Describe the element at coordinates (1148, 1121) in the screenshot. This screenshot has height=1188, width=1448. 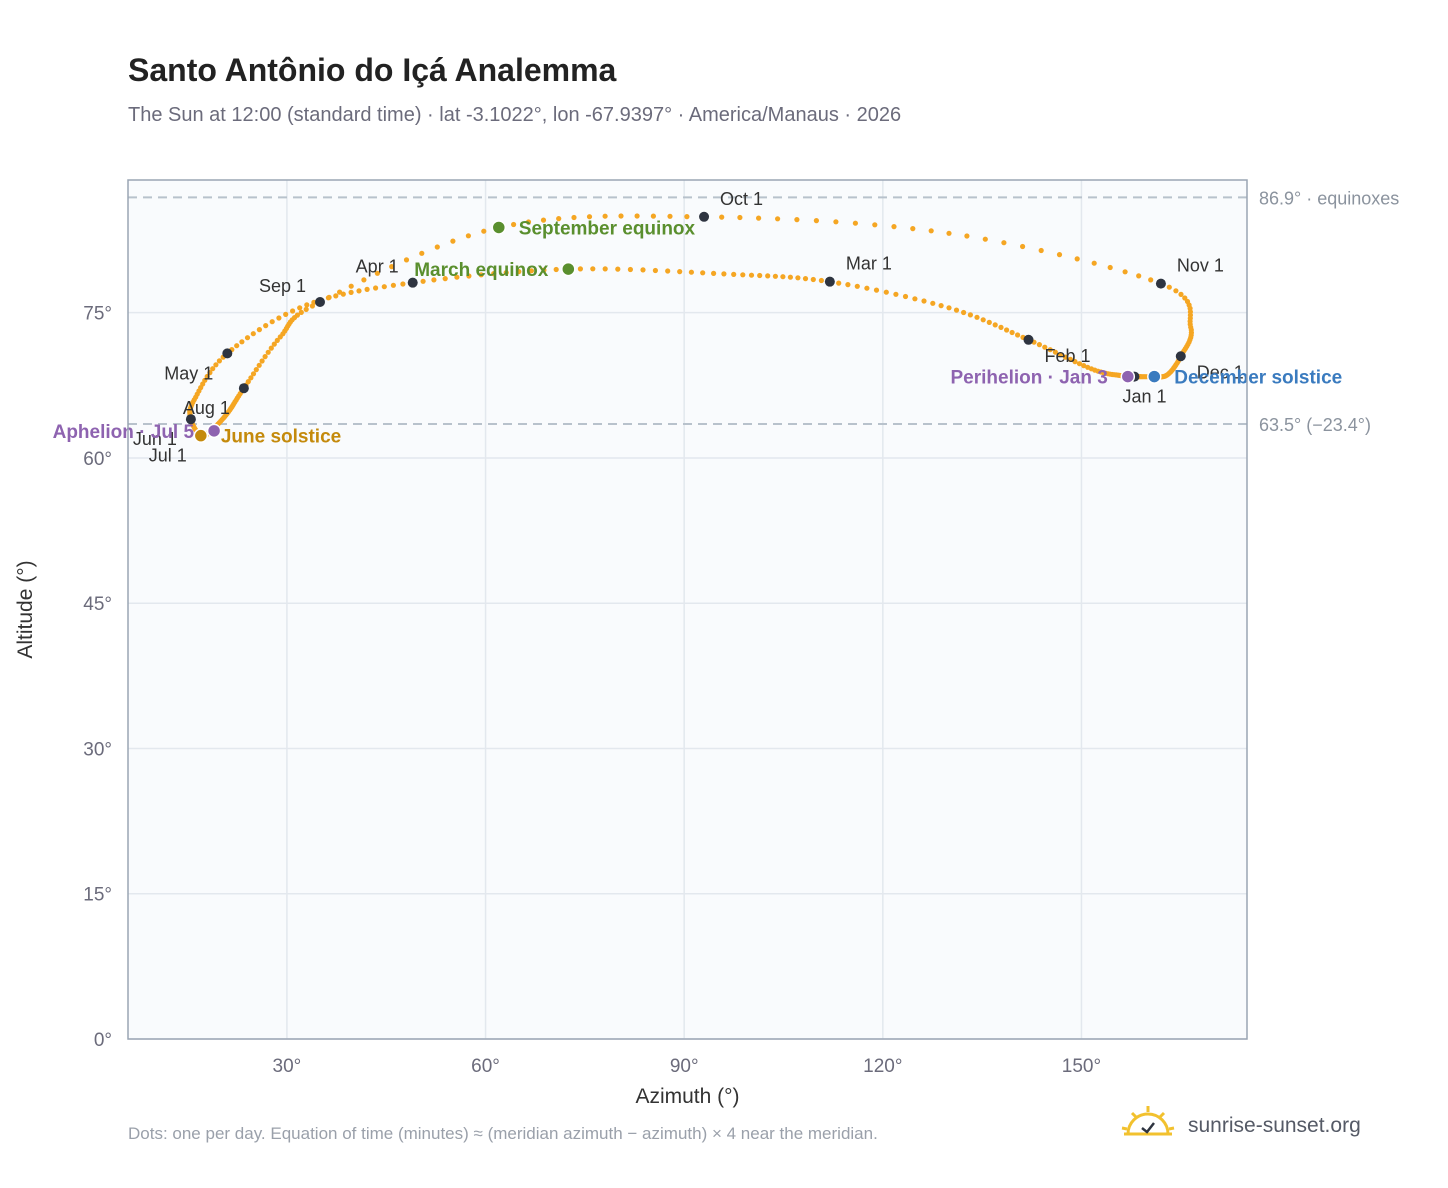
I see `sun-check-icon` at that location.